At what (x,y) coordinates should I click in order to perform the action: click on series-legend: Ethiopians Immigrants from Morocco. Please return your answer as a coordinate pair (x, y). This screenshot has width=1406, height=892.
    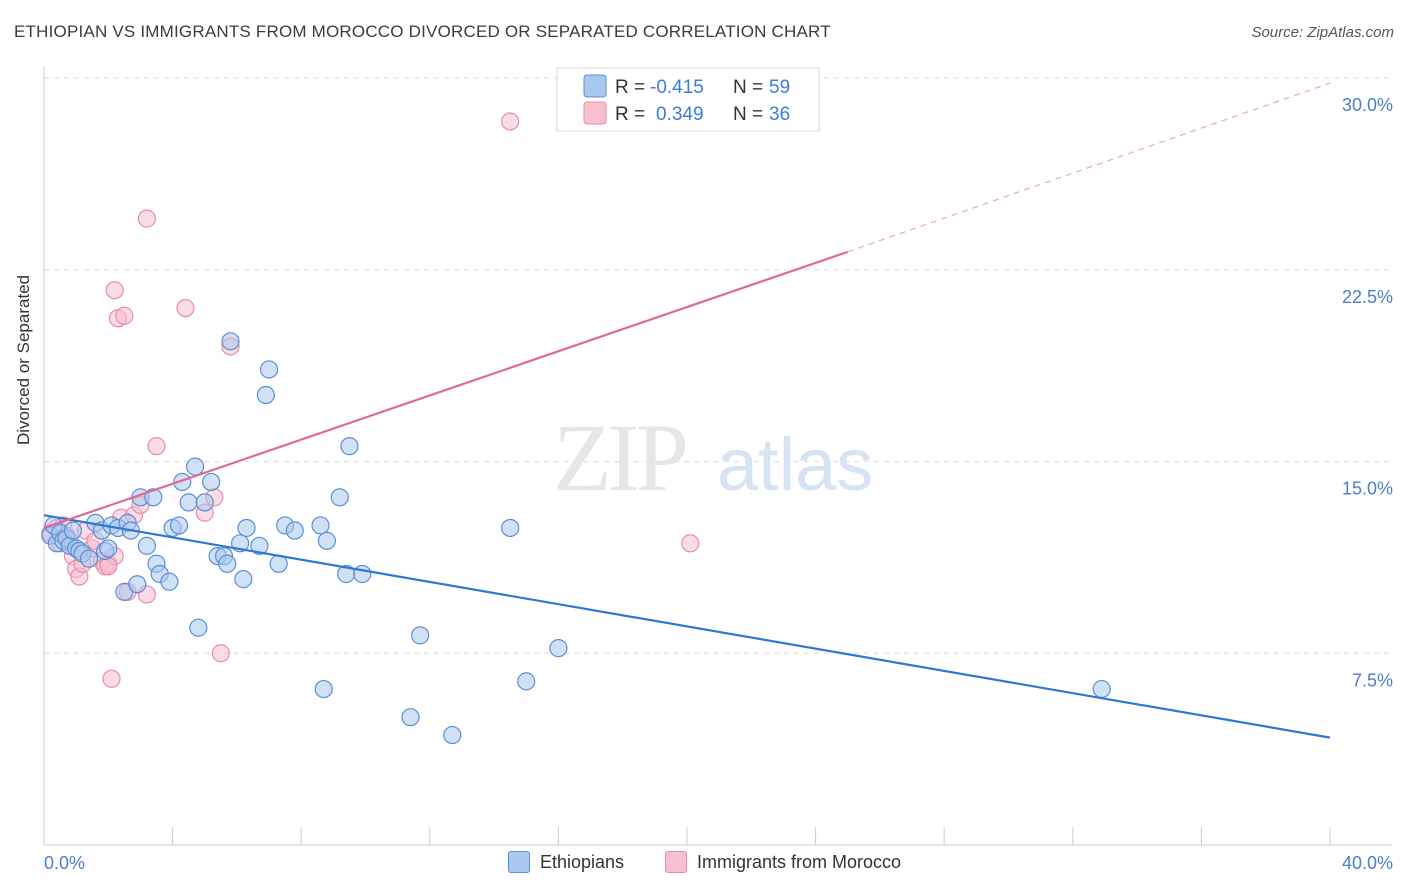
    Looking at the image, I should click on (703, 864).